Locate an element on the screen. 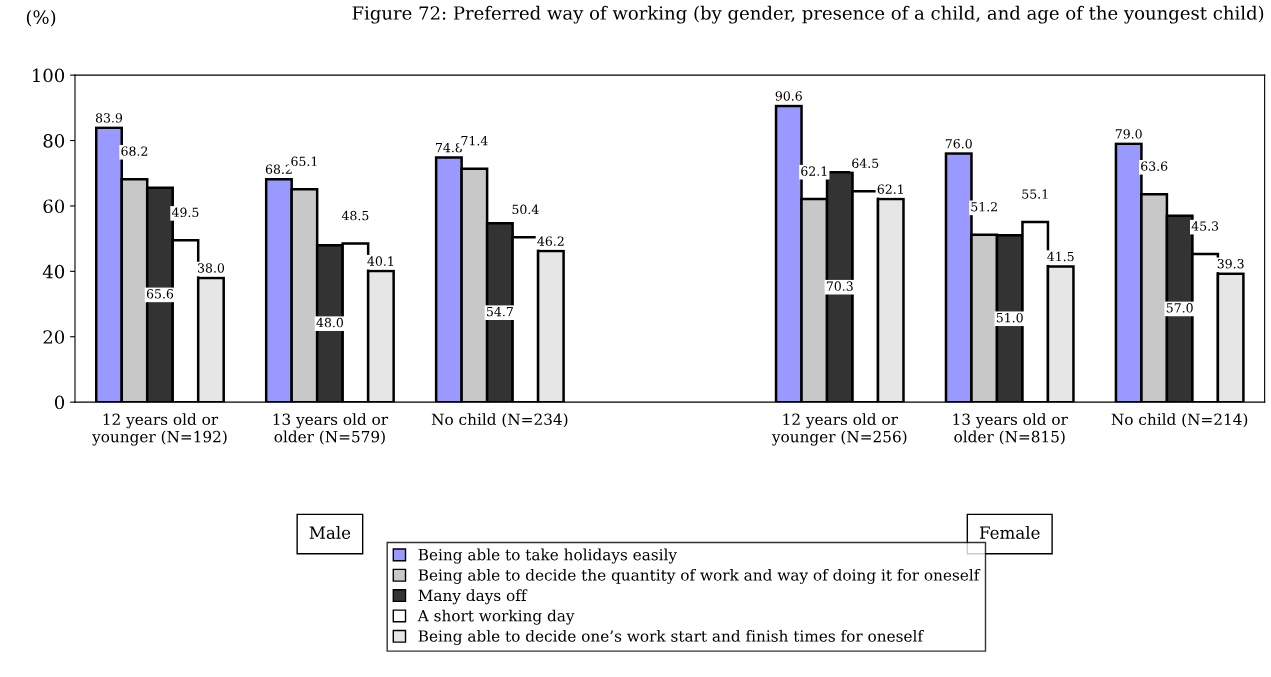 Image resolution: width=1271 pixels, height=677 pixels. data-label: 48.0 is located at coordinates (329, 322).